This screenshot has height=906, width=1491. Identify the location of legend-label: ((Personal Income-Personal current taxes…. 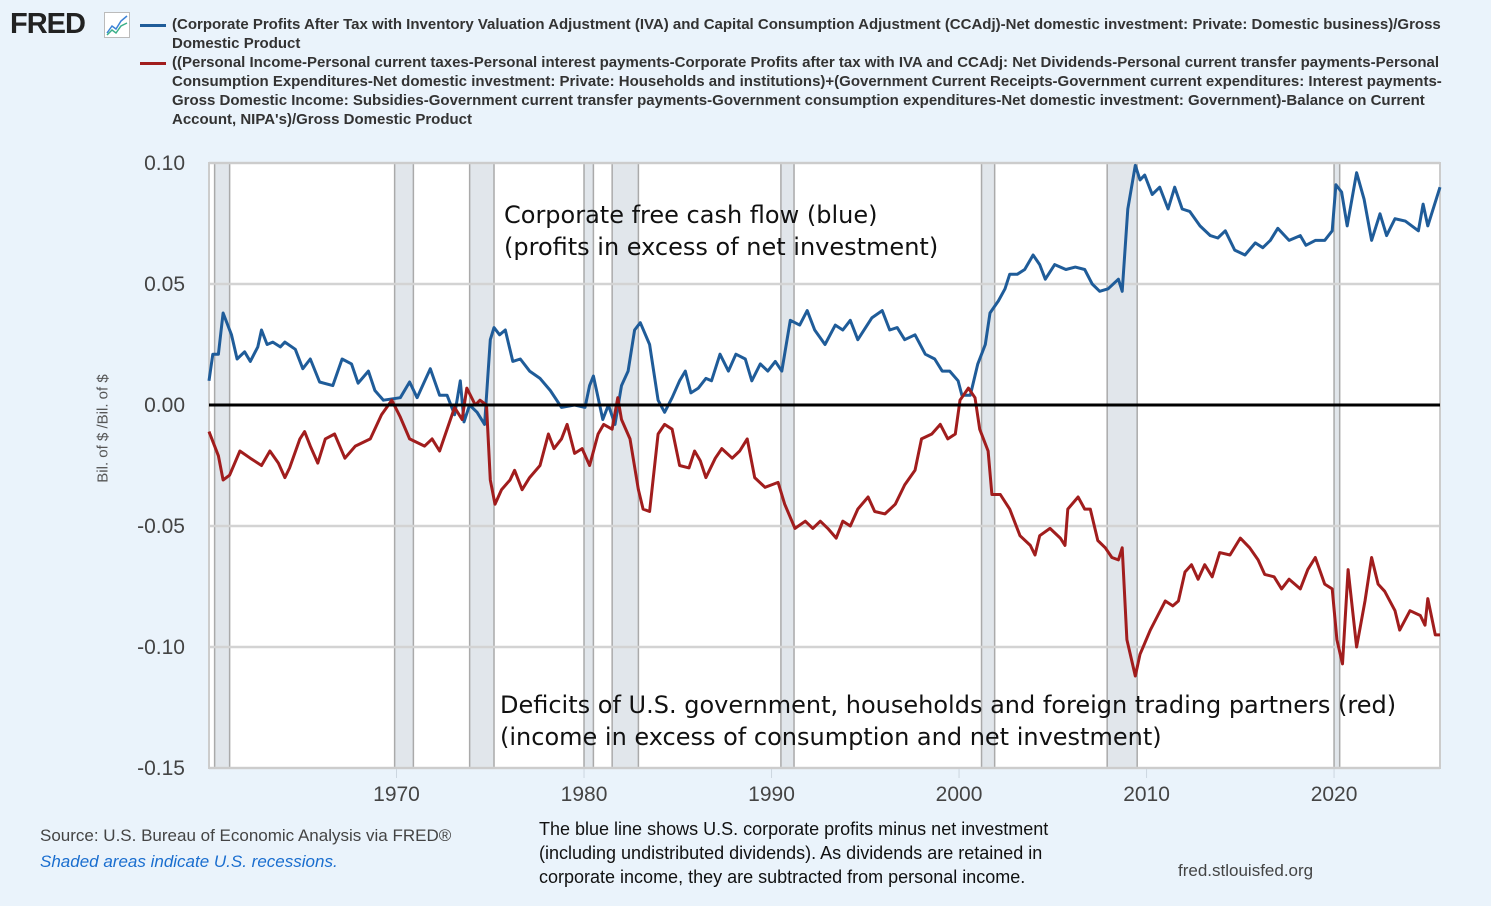
(807, 91).